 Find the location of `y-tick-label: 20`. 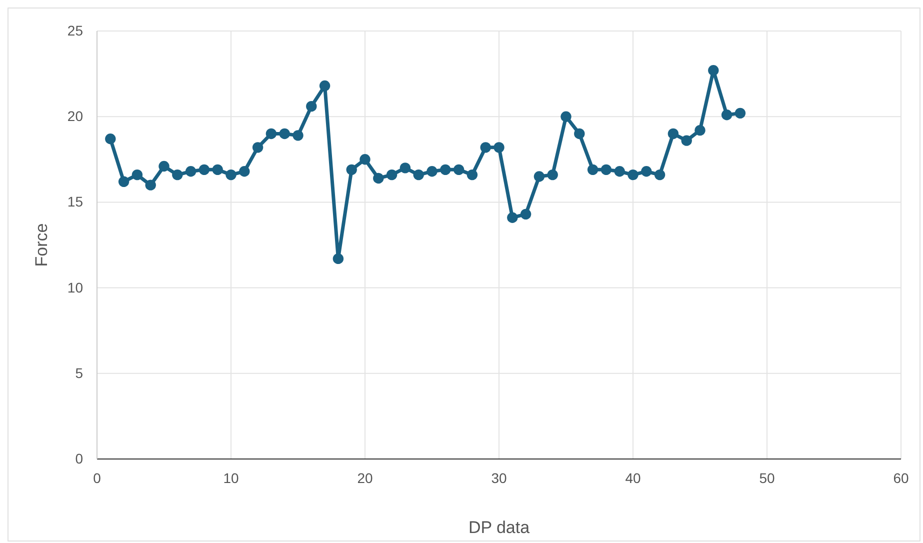

y-tick-label: 20 is located at coordinates (75, 116).